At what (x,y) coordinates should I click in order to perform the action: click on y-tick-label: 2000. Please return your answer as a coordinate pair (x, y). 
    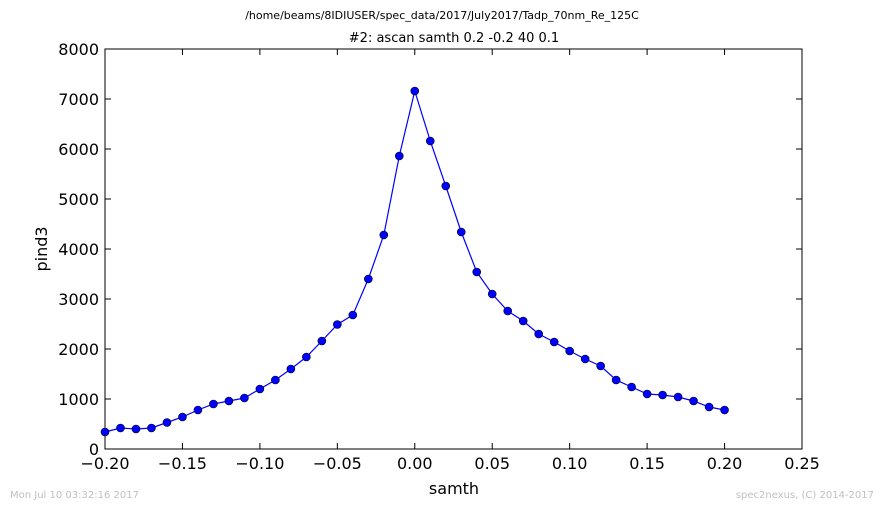
    Looking at the image, I should click on (78, 349).